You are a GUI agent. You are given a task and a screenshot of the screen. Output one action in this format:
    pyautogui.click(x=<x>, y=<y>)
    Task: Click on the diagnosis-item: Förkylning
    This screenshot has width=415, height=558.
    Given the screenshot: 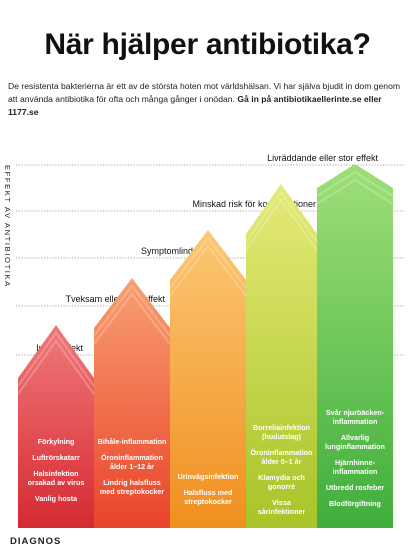 What is the action you would take?
    pyautogui.click(x=56, y=441)
    